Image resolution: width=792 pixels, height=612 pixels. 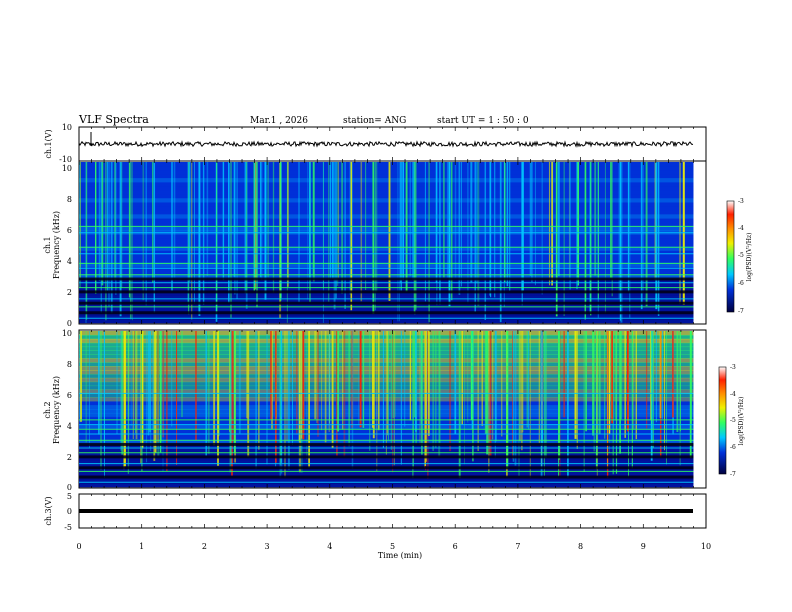 I want to click on ch2-colorbar-label: log(PSD)(V²/Hz), so click(x=741, y=421).